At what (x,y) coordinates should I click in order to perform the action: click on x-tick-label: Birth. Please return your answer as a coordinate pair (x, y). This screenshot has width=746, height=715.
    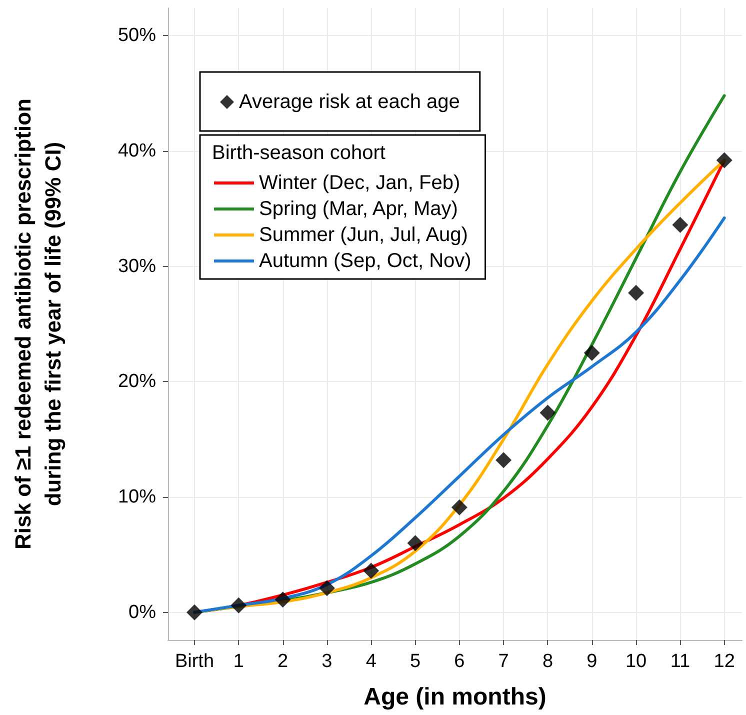
    Looking at the image, I should click on (194, 661).